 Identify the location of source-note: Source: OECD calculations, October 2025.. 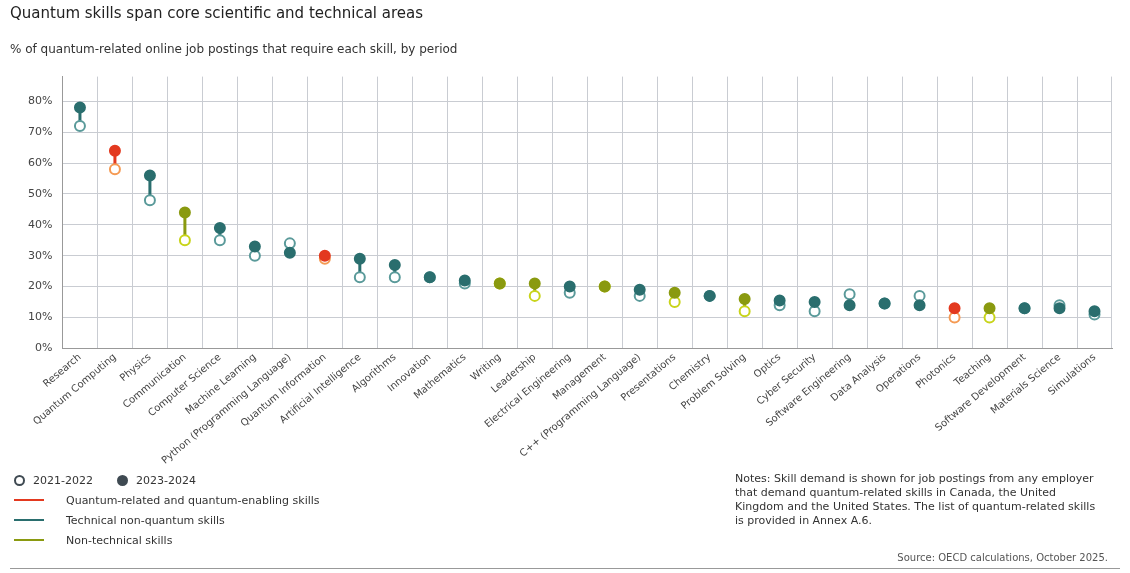
(1002, 557).